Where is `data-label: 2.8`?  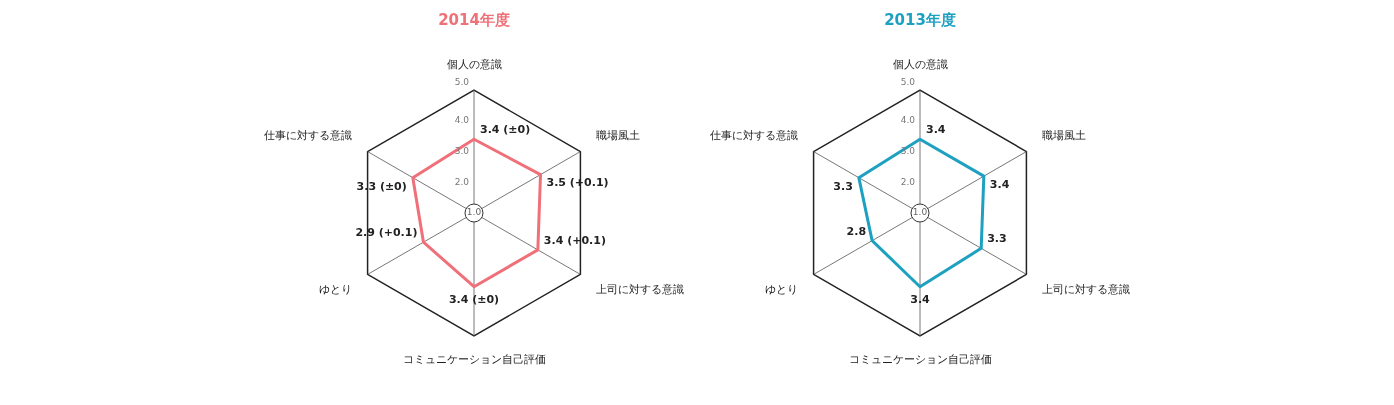
data-label: 2.8 is located at coordinates (856, 231).